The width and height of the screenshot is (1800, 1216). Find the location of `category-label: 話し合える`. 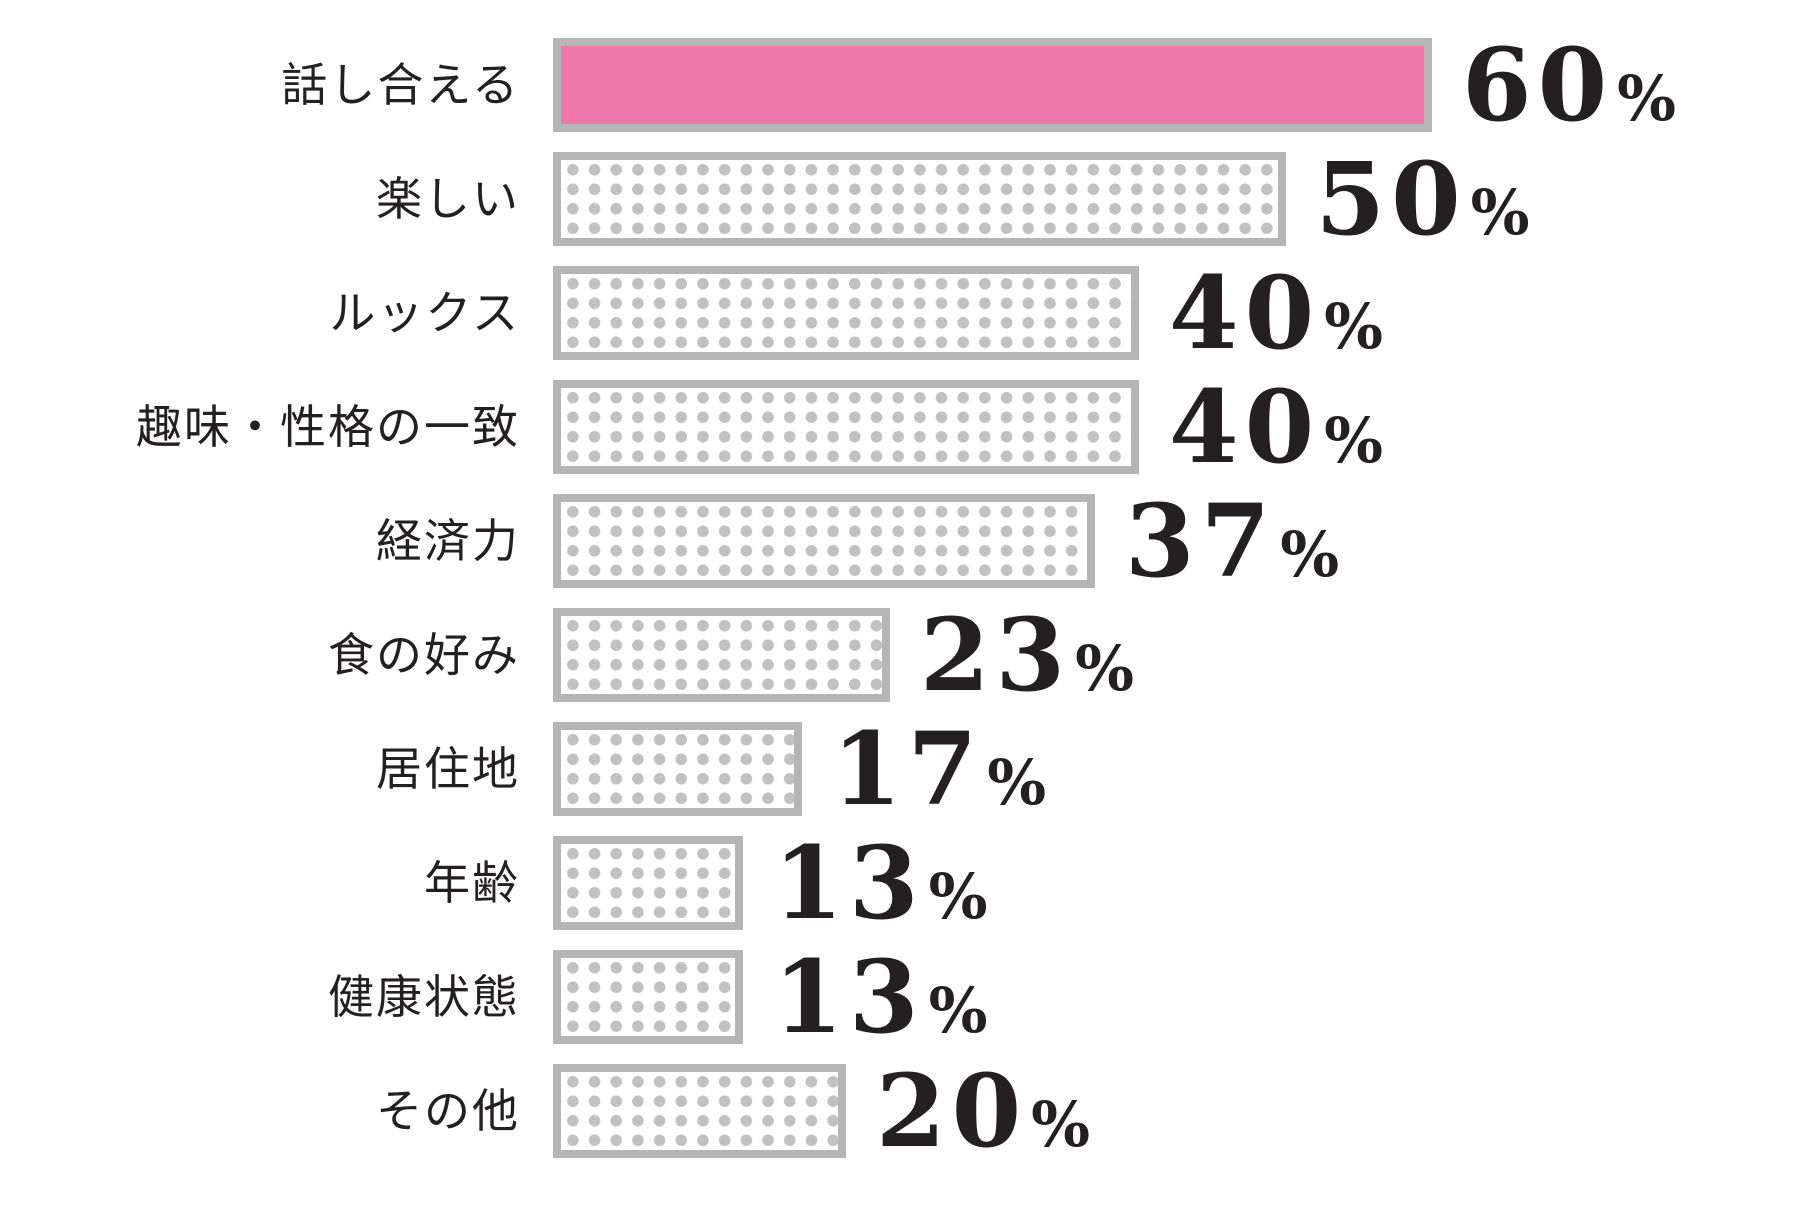

category-label: 話し合える is located at coordinates (400, 85).